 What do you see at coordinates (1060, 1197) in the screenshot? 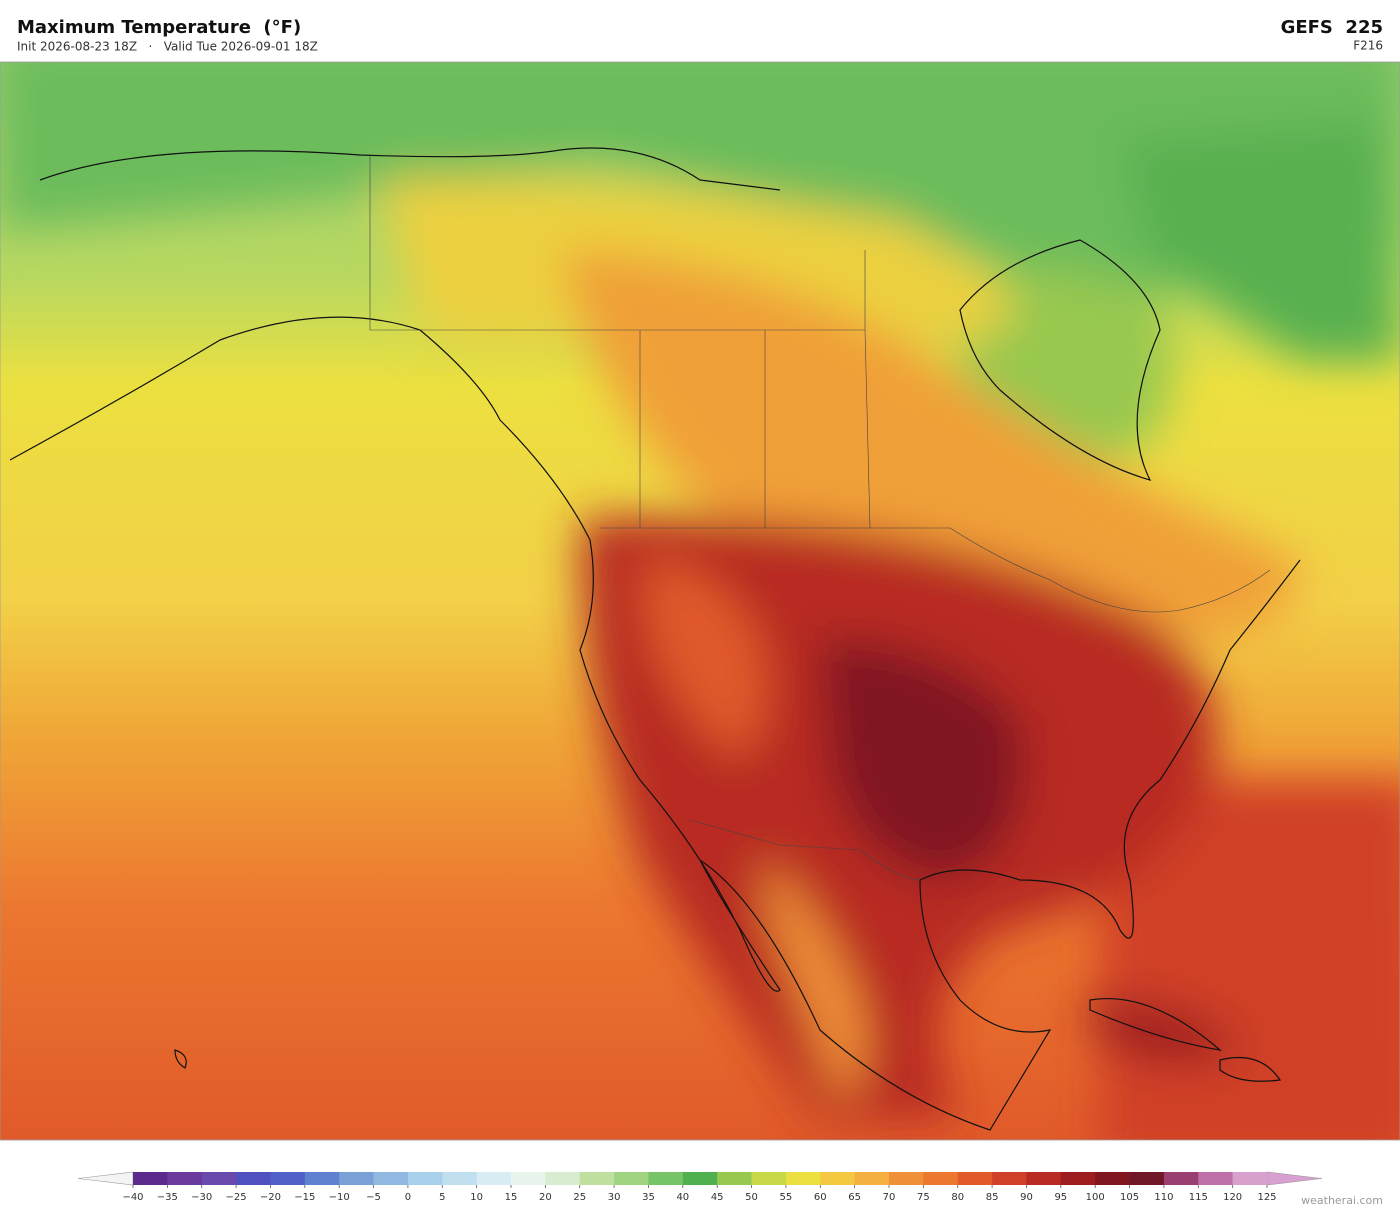
I see `colorbar-tick-label: 95` at bounding box center [1060, 1197].